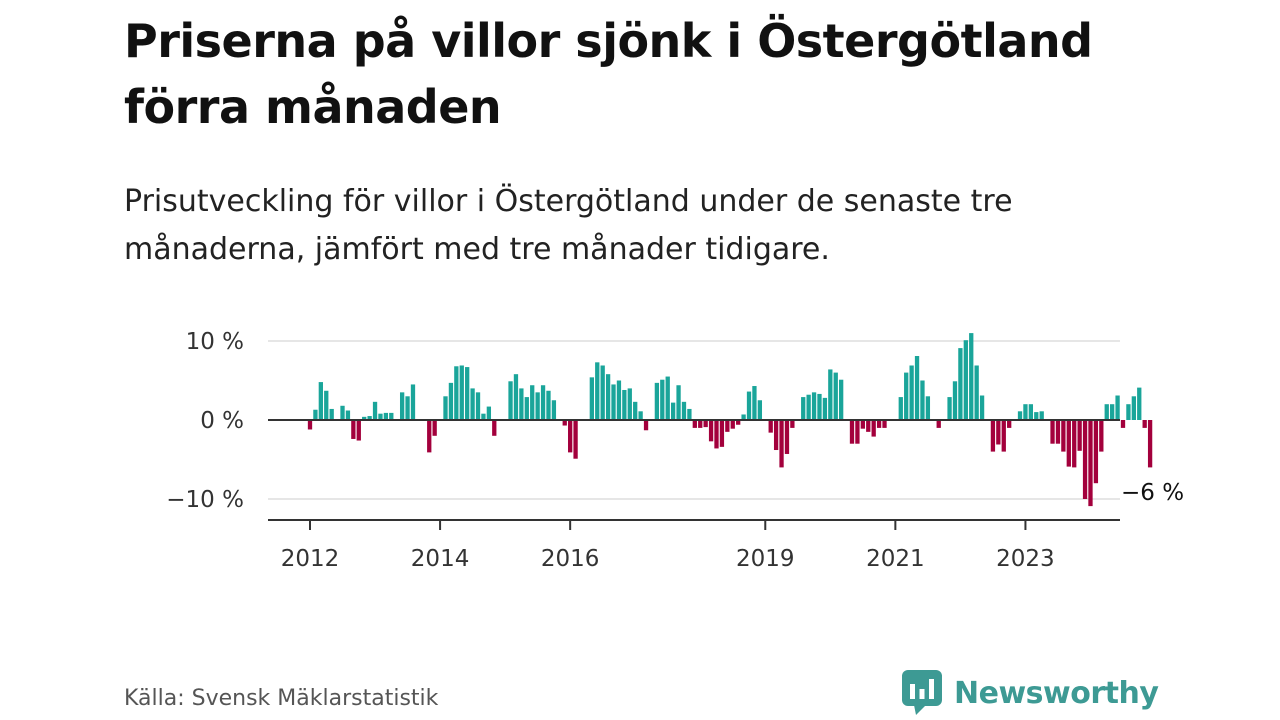  What do you see at coordinates (222, 421) in the screenshot?
I see `y-tick-label: 0 %` at bounding box center [222, 421].